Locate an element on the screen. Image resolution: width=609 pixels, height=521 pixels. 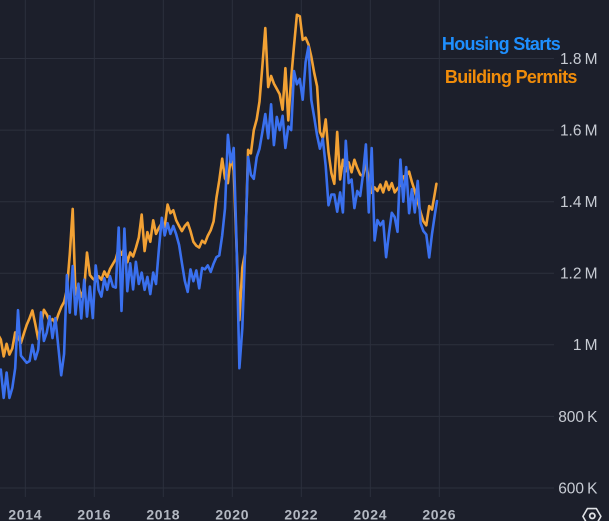
svg-text: 2016 is located at coordinates (94, 513).